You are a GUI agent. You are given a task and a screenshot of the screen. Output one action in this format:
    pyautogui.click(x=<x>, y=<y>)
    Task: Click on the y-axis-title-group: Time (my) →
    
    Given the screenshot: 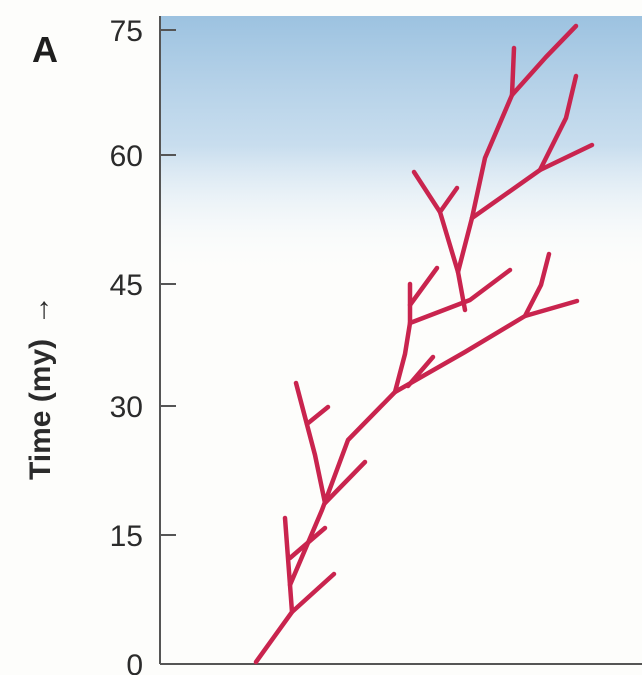 What is the action you would take?
    pyautogui.click(x=40, y=387)
    